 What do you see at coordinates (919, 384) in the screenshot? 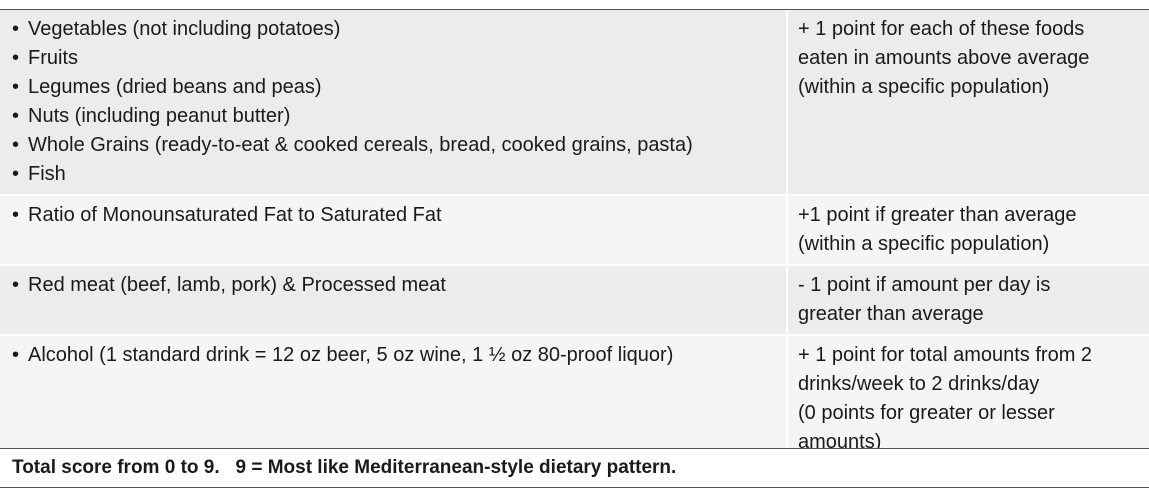
I see `score-text: drinks/week to 2 drinks/day` at bounding box center [919, 384].